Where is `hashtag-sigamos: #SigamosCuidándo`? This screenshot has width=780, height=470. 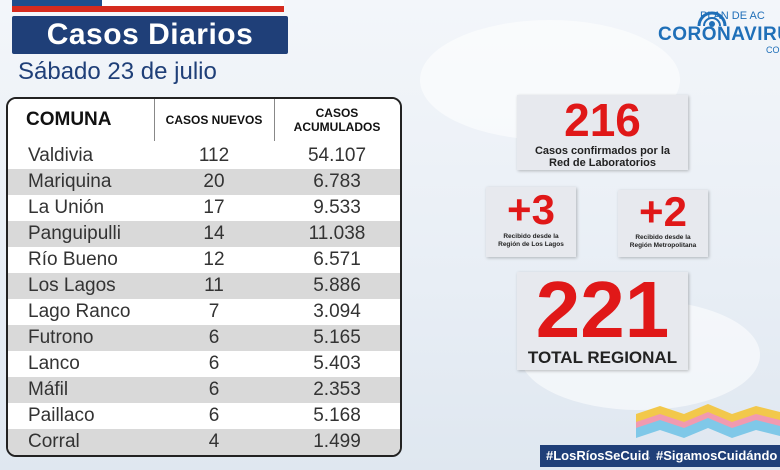
hashtag-sigamos: #SigamosCuidándo is located at coordinates (715, 456).